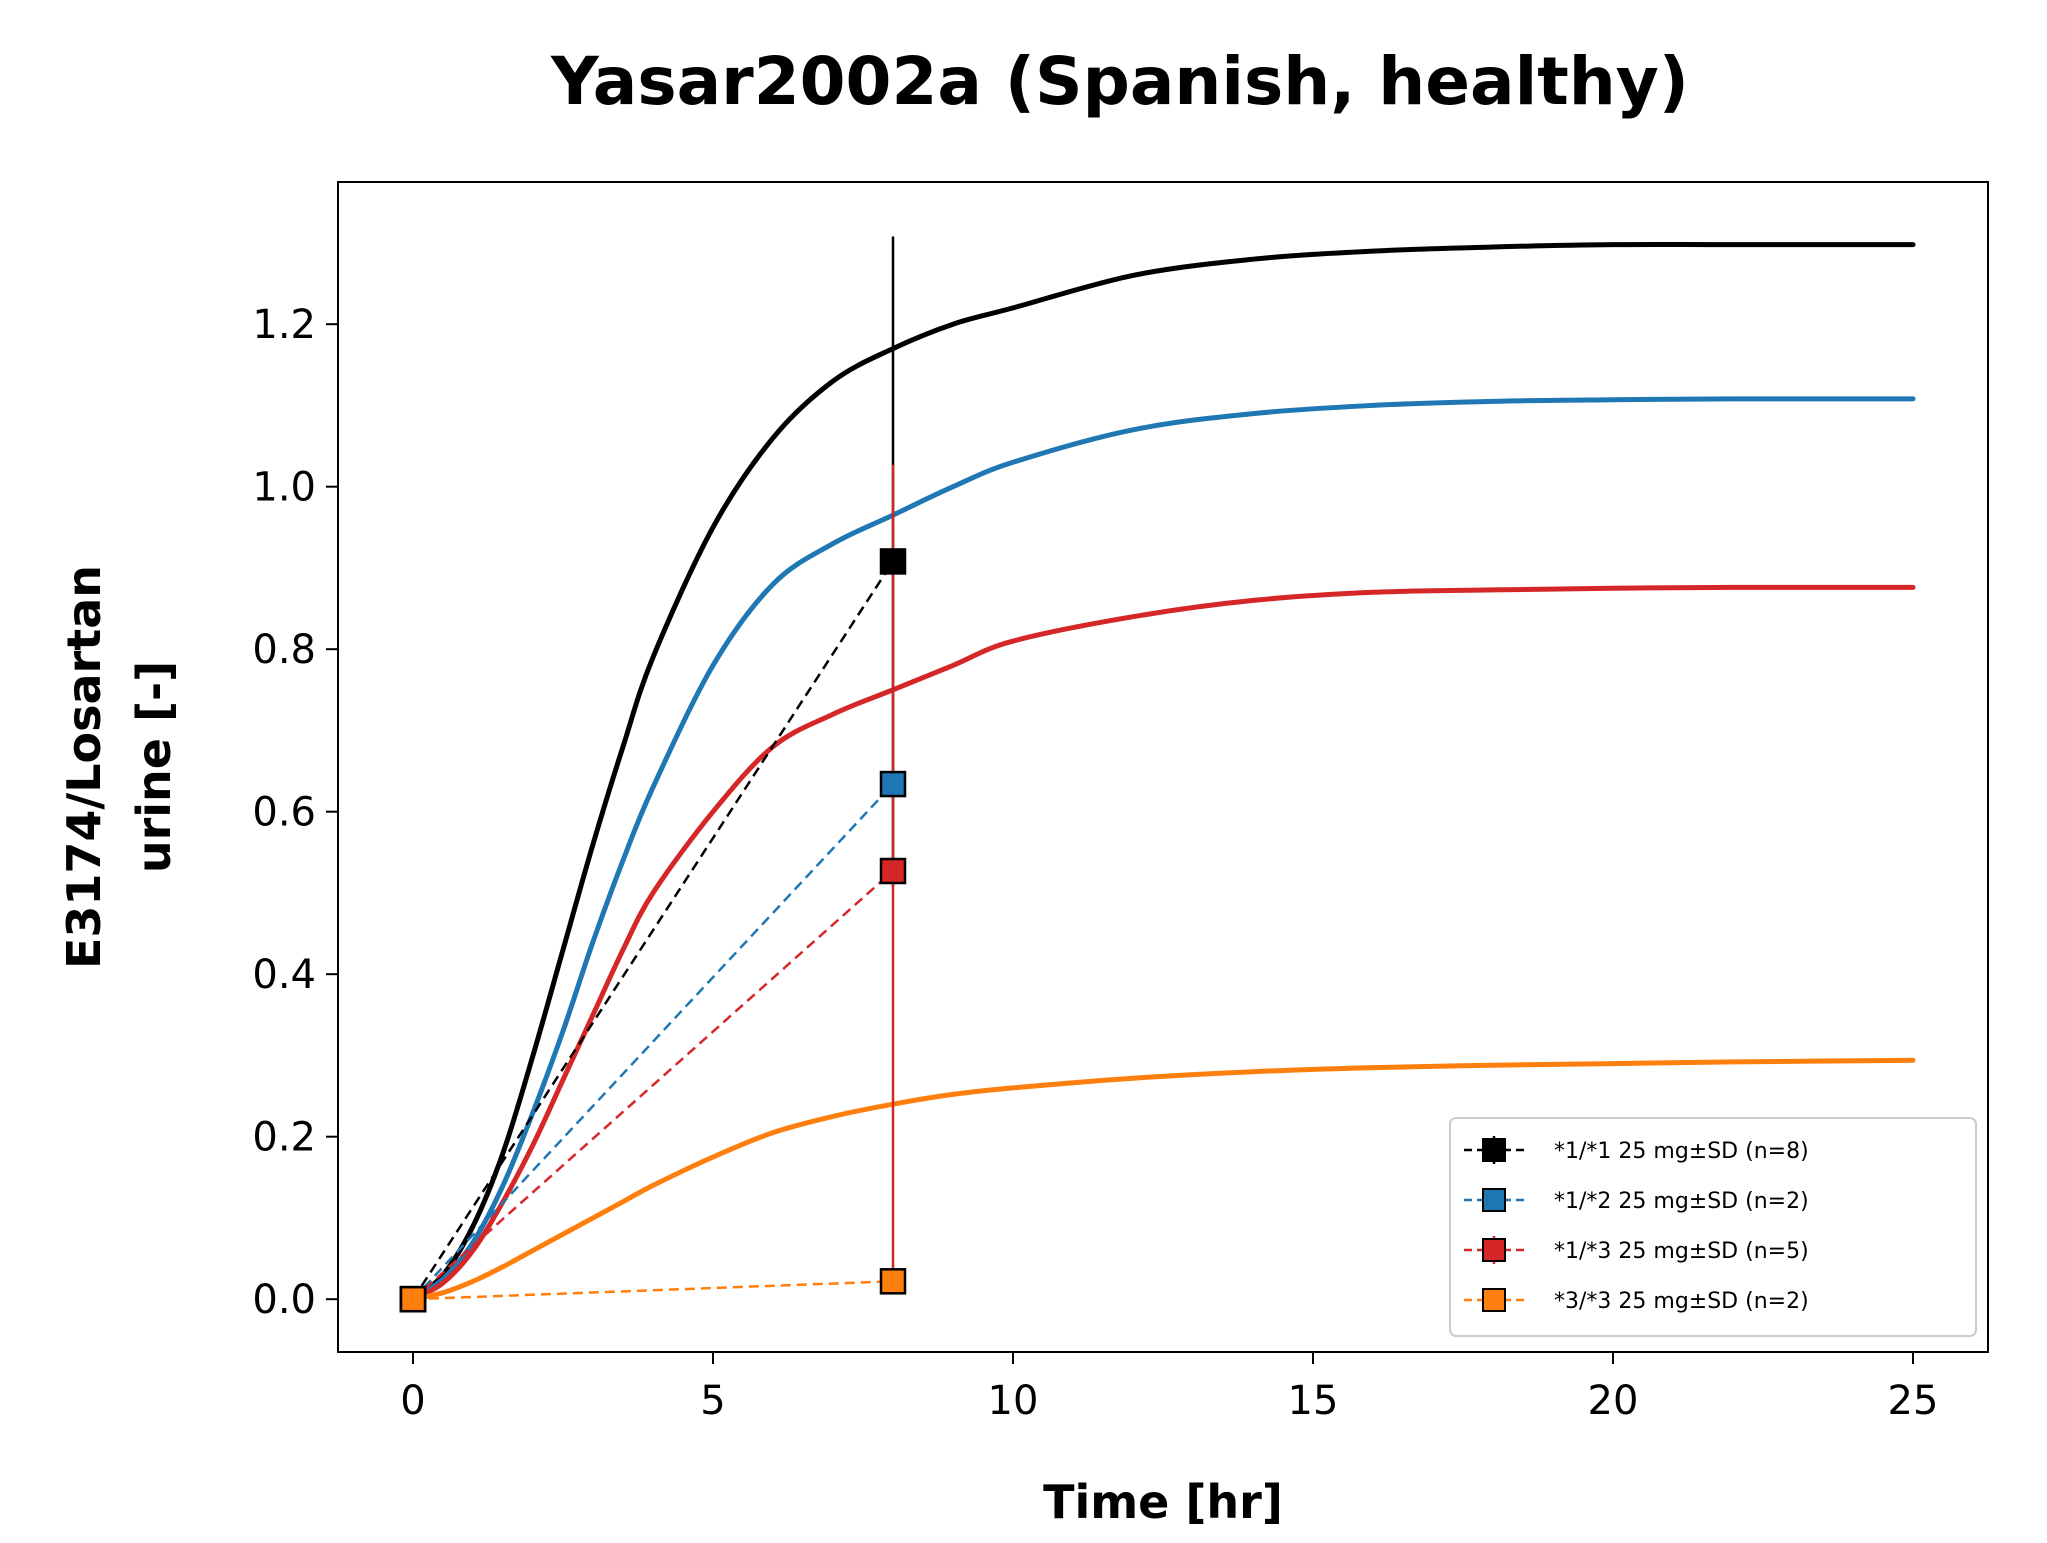 This screenshot has width=2047, height=1543. Describe the element at coordinates (1913, 1401) in the screenshot. I see `x-tick-label: 25` at that location.